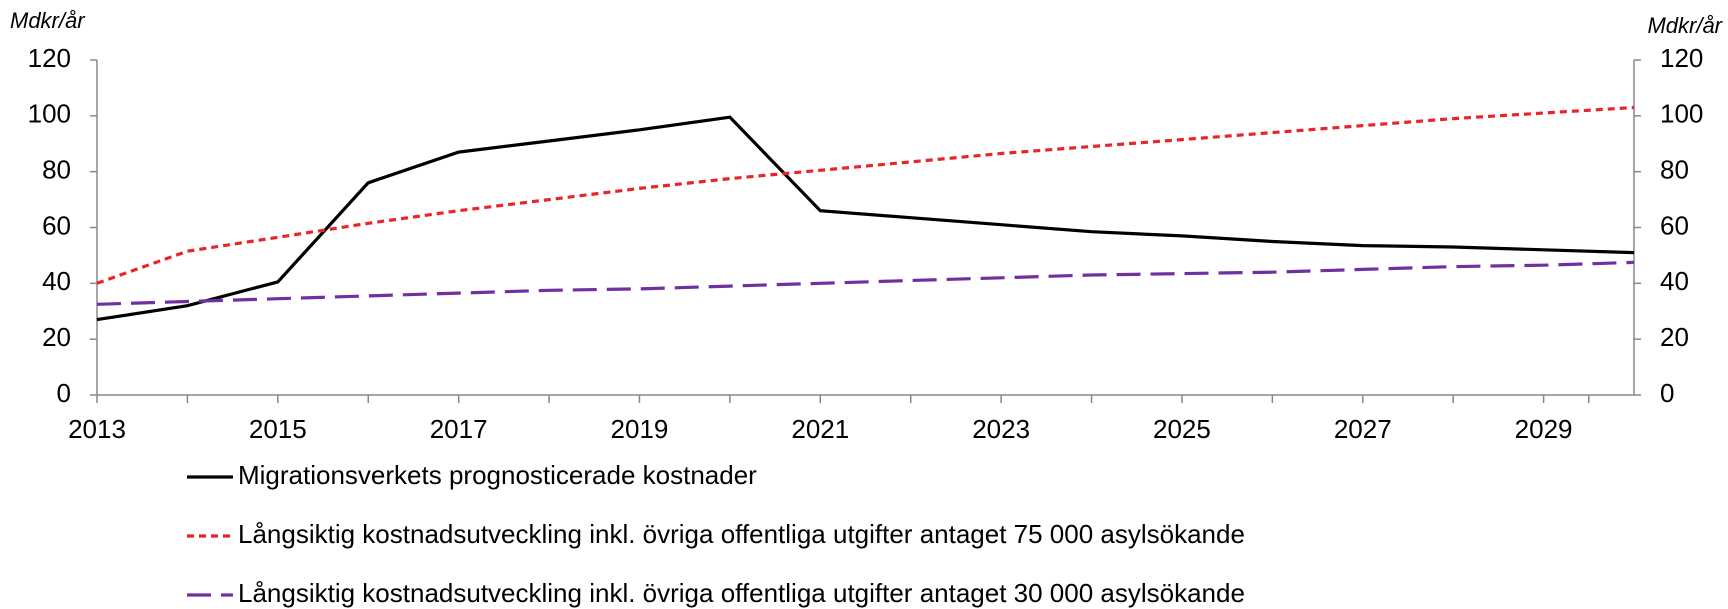 Image resolution: width=1728 pixels, height=609 pixels. Describe the element at coordinates (49, 114) in the screenshot. I see `y-tick-label: 100` at that location.